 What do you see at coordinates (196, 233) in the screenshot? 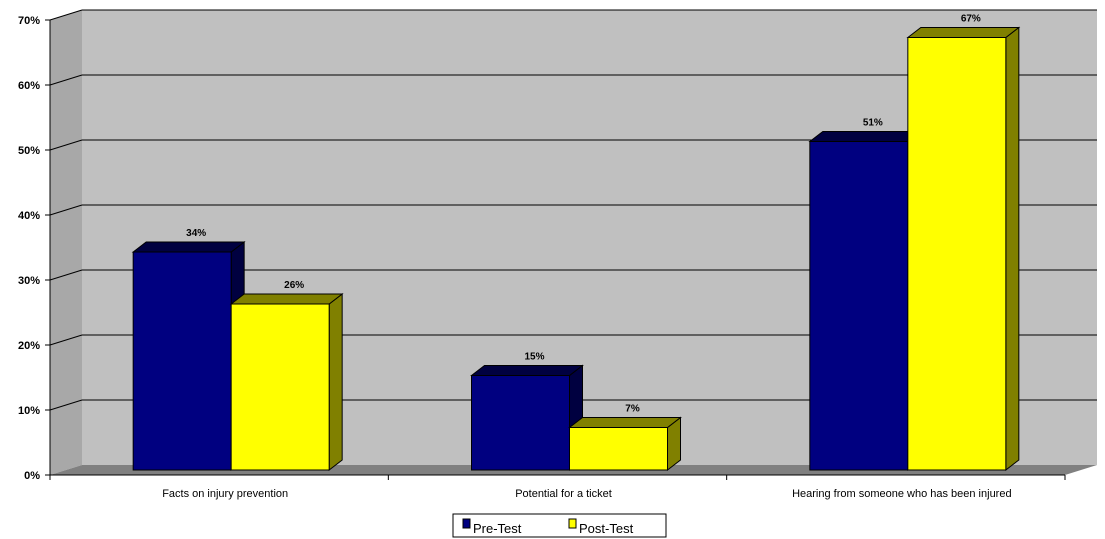
I see `data-label: 34%` at bounding box center [196, 233].